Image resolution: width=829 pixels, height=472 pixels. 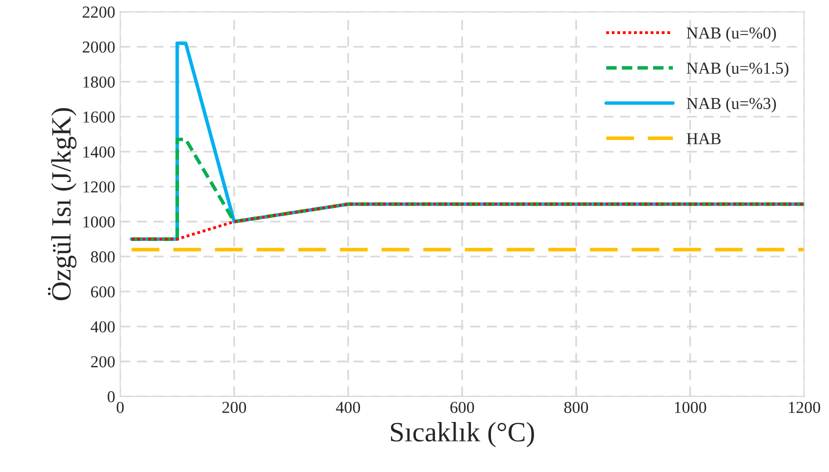 What do you see at coordinates (103, 362) in the screenshot?
I see `y-tick-label: 200` at bounding box center [103, 362].